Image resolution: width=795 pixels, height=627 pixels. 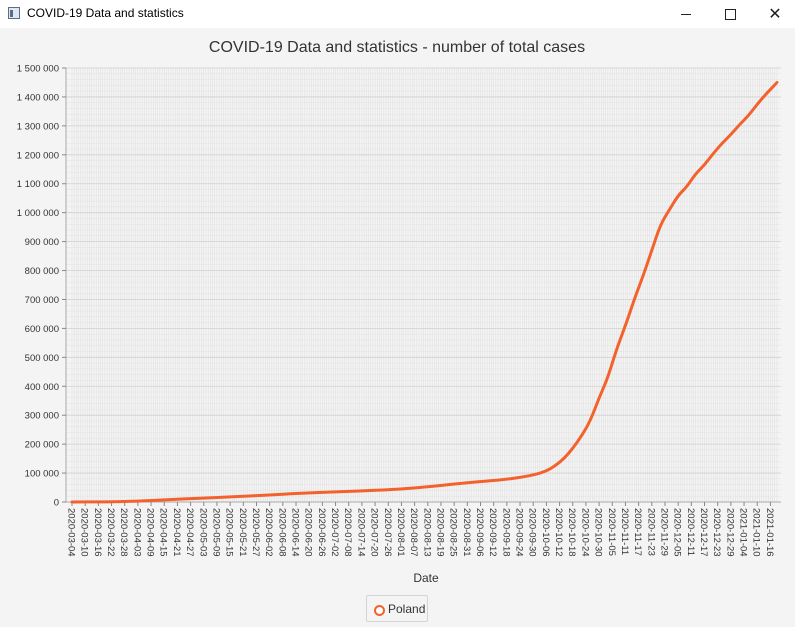 I want to click on x-tick-label: 2020-05-09, so click(x=215, y=532).